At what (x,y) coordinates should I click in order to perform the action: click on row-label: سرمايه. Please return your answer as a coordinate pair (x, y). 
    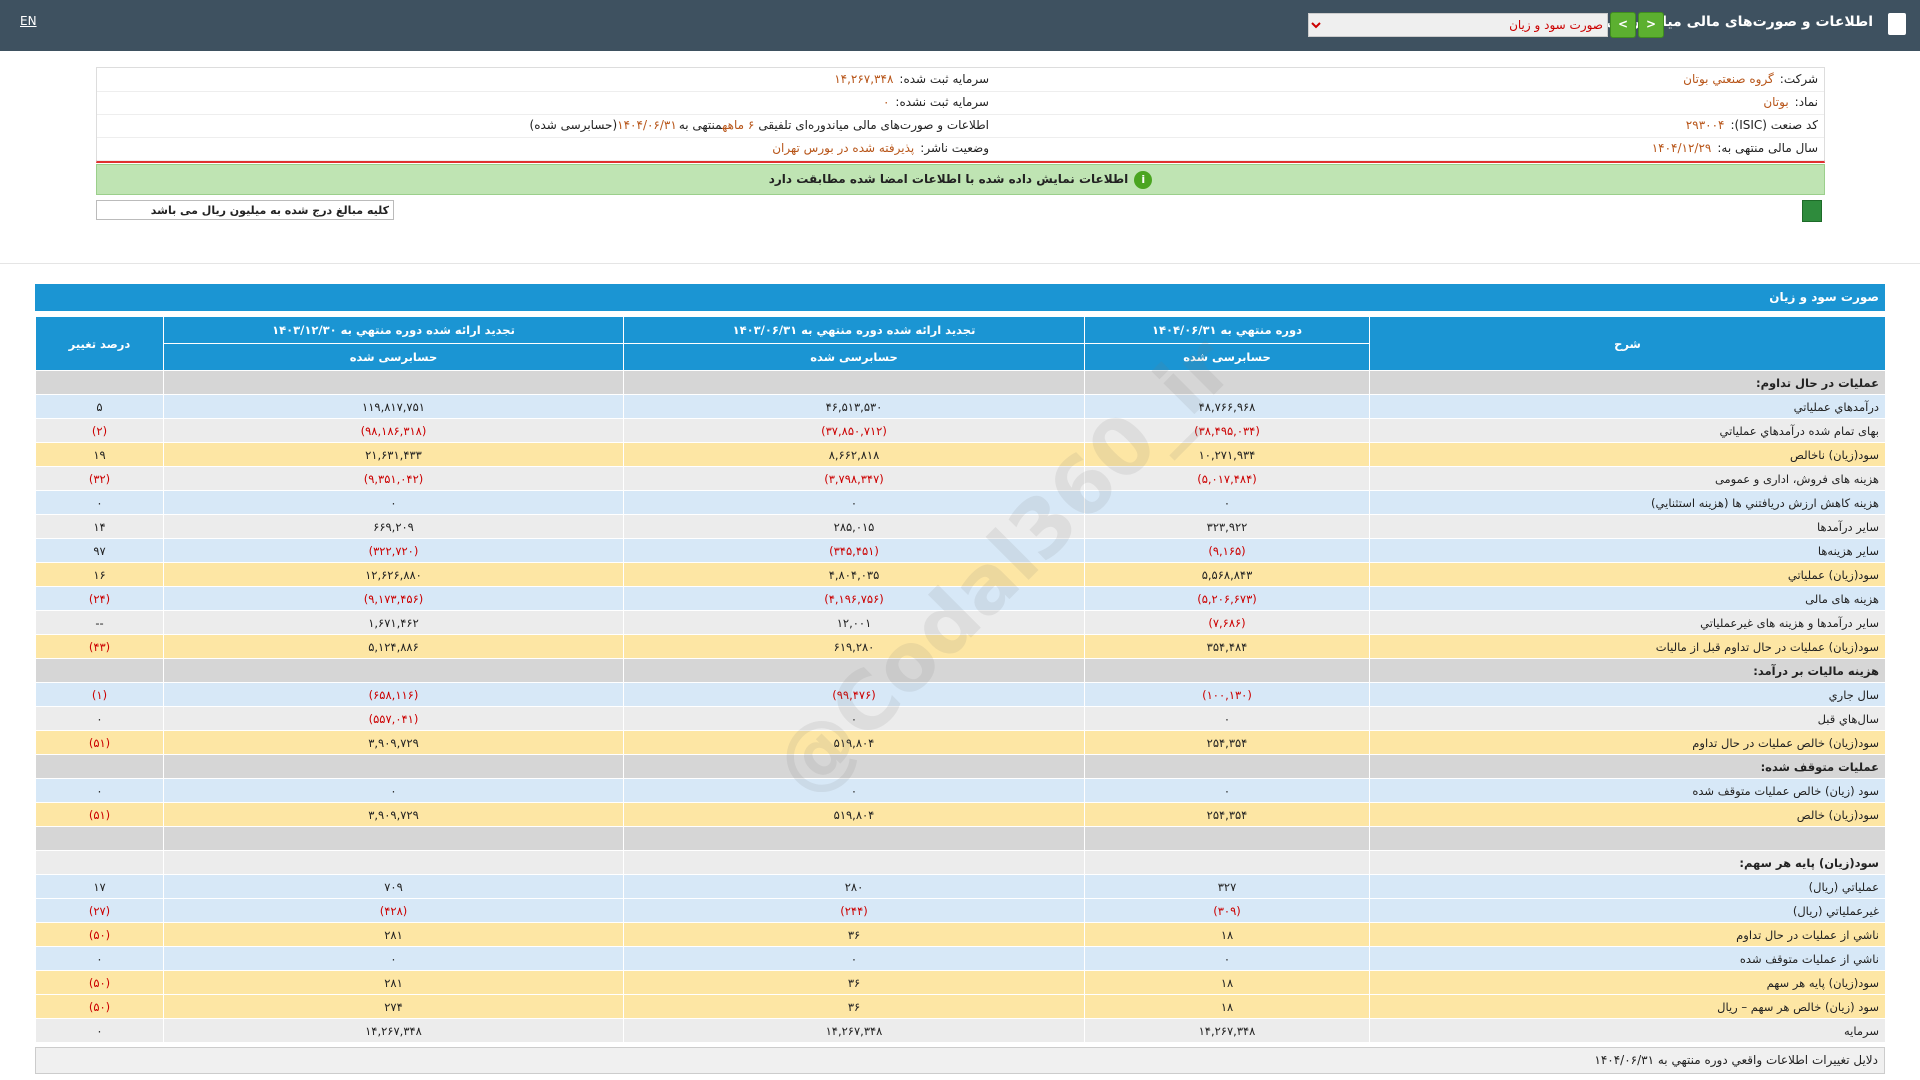
    Looking at the image, I should click on (1628, 1031).